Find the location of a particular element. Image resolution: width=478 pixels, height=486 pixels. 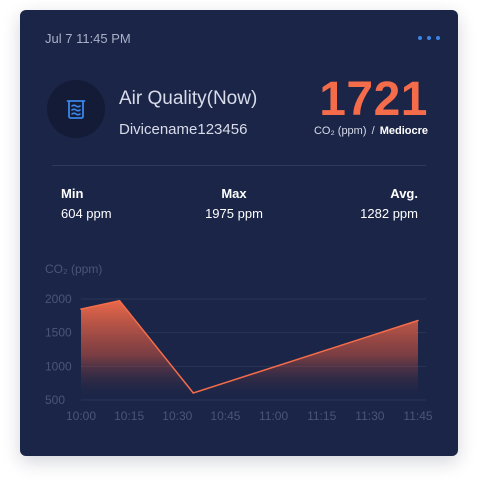

x-tick-label: 10:30 is located at coordinates (177, 416).